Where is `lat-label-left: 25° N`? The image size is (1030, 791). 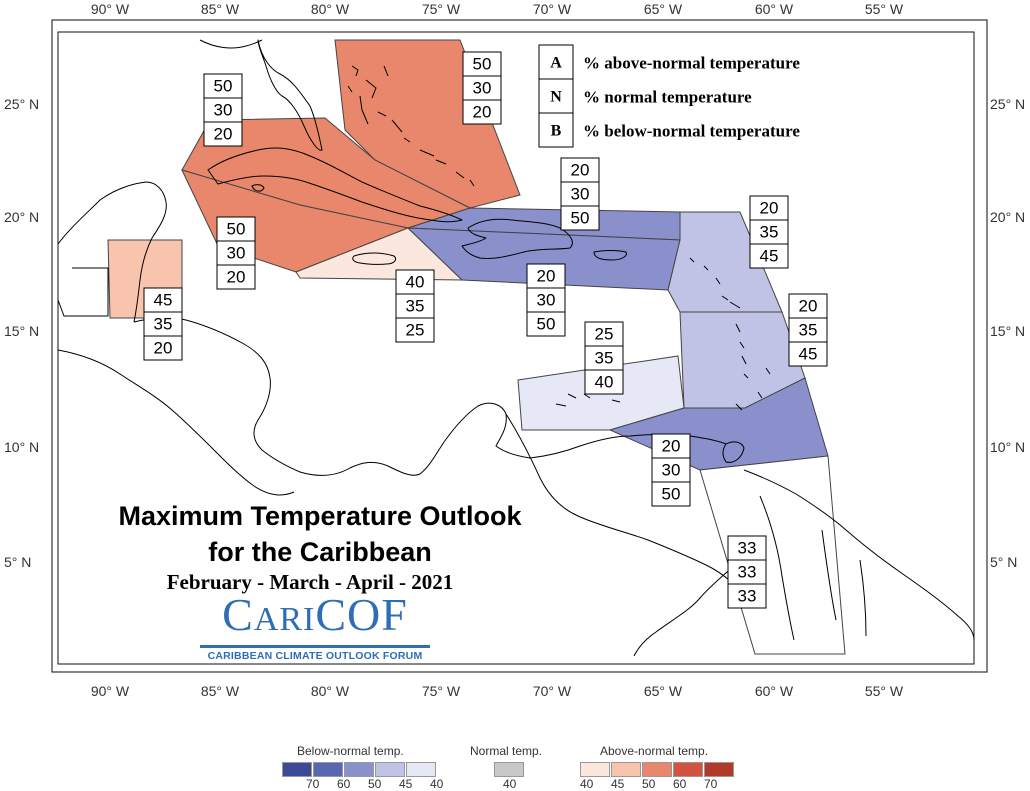 lat-label-left: 25° N is located at coordinates (21, 104).